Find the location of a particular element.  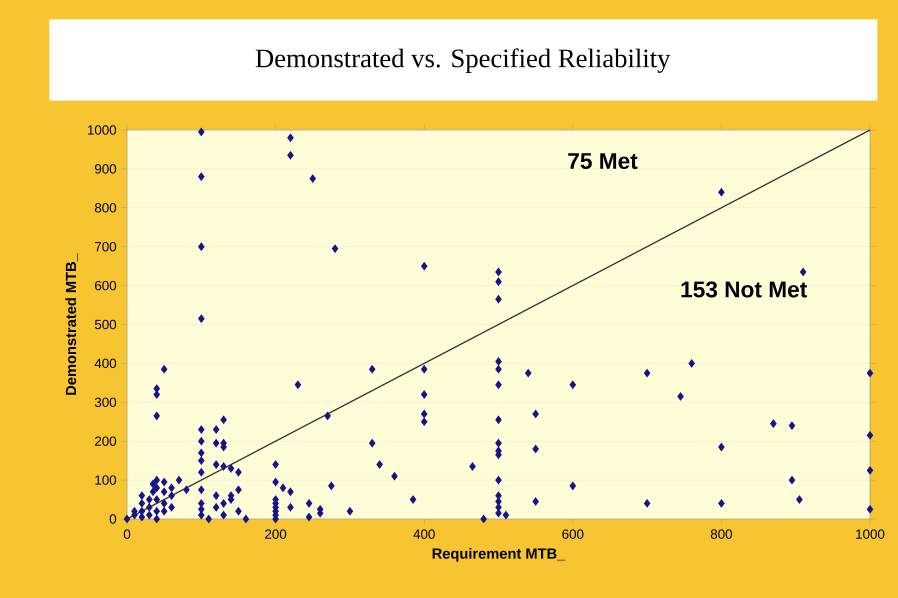

y-tick-label: 200 is located at coordinates (105, 441).